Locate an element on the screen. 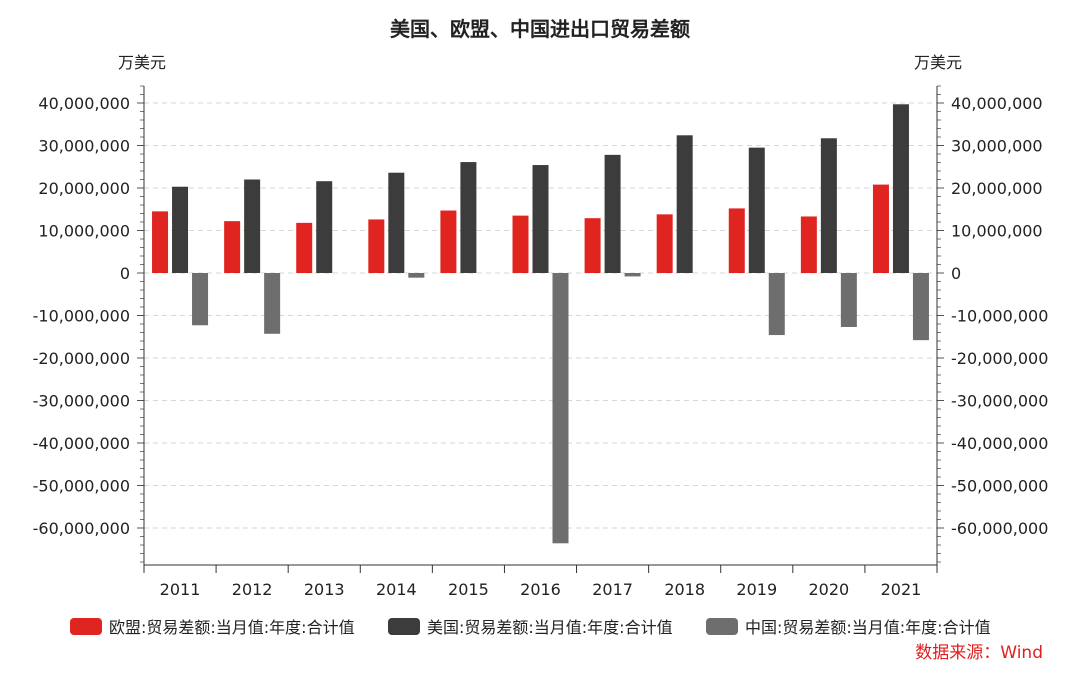  x-tick-label: 2018 is located at coordinates (684, 589).